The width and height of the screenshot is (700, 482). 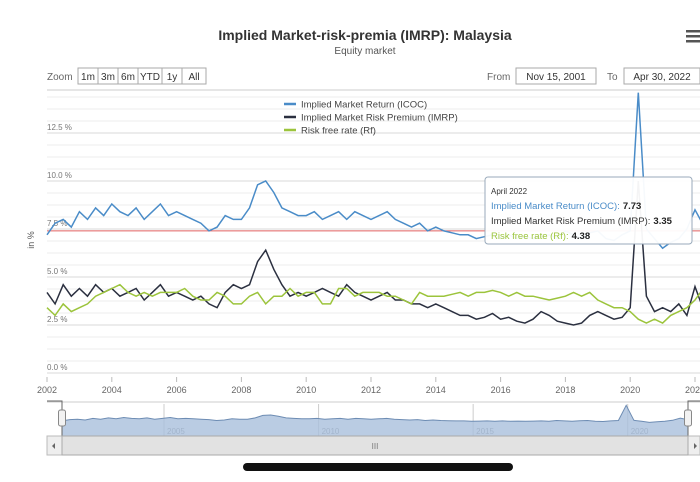 What do you see at coordinates (241, 390) in the screenshot?
I see `x-tick-label: 2008` at bounding box center [241, 390].